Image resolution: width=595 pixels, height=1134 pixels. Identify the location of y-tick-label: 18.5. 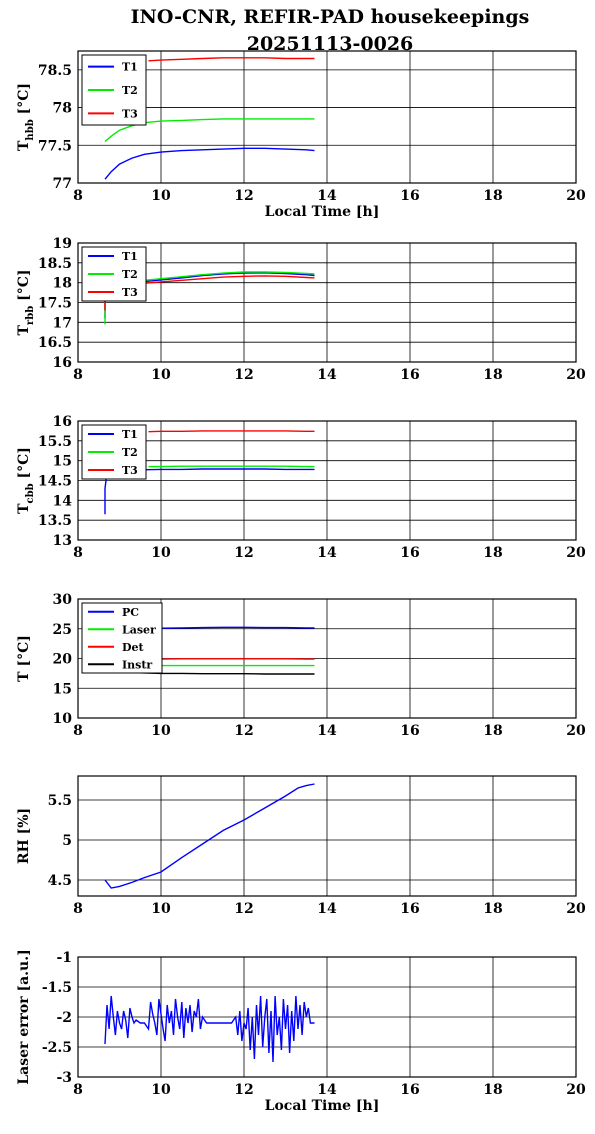
(55, 264).